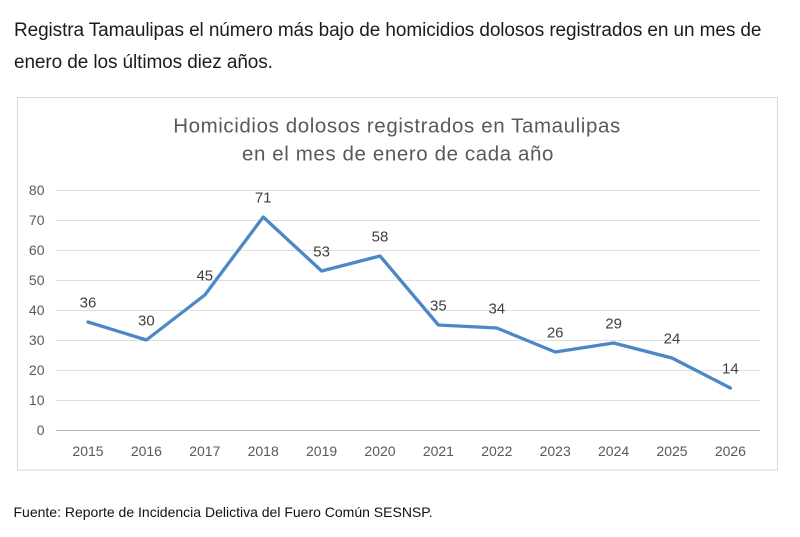 This screenshot has height=537, width=800. What do you see at coordinates (555, 451) in the screenshot?
I see `svg-text: 2023` at bounding box center [555, 451].